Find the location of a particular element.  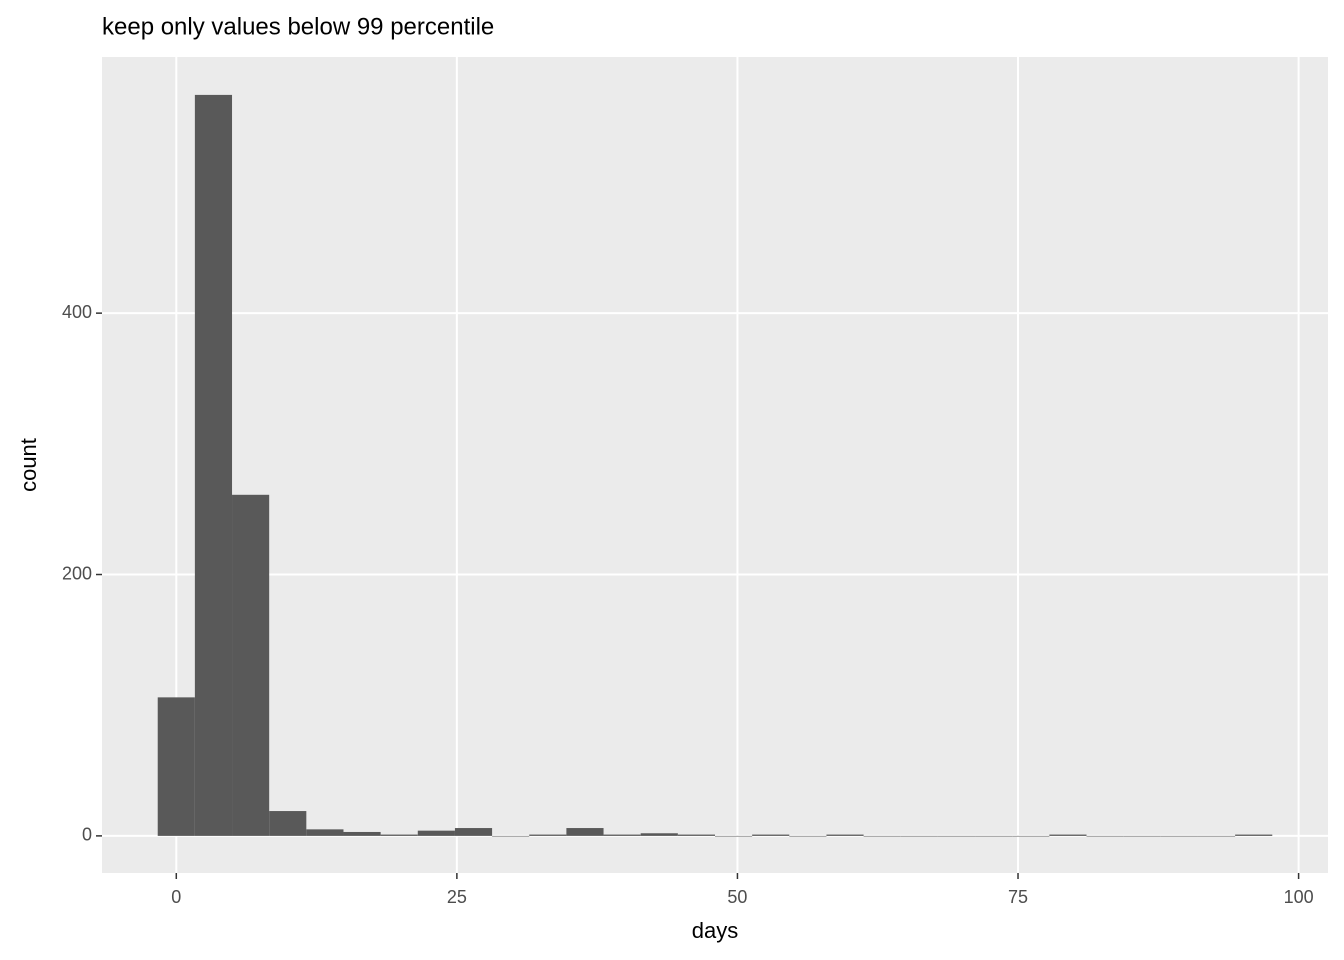

y-tick-label: 400 is located at coordinates (77, 312).